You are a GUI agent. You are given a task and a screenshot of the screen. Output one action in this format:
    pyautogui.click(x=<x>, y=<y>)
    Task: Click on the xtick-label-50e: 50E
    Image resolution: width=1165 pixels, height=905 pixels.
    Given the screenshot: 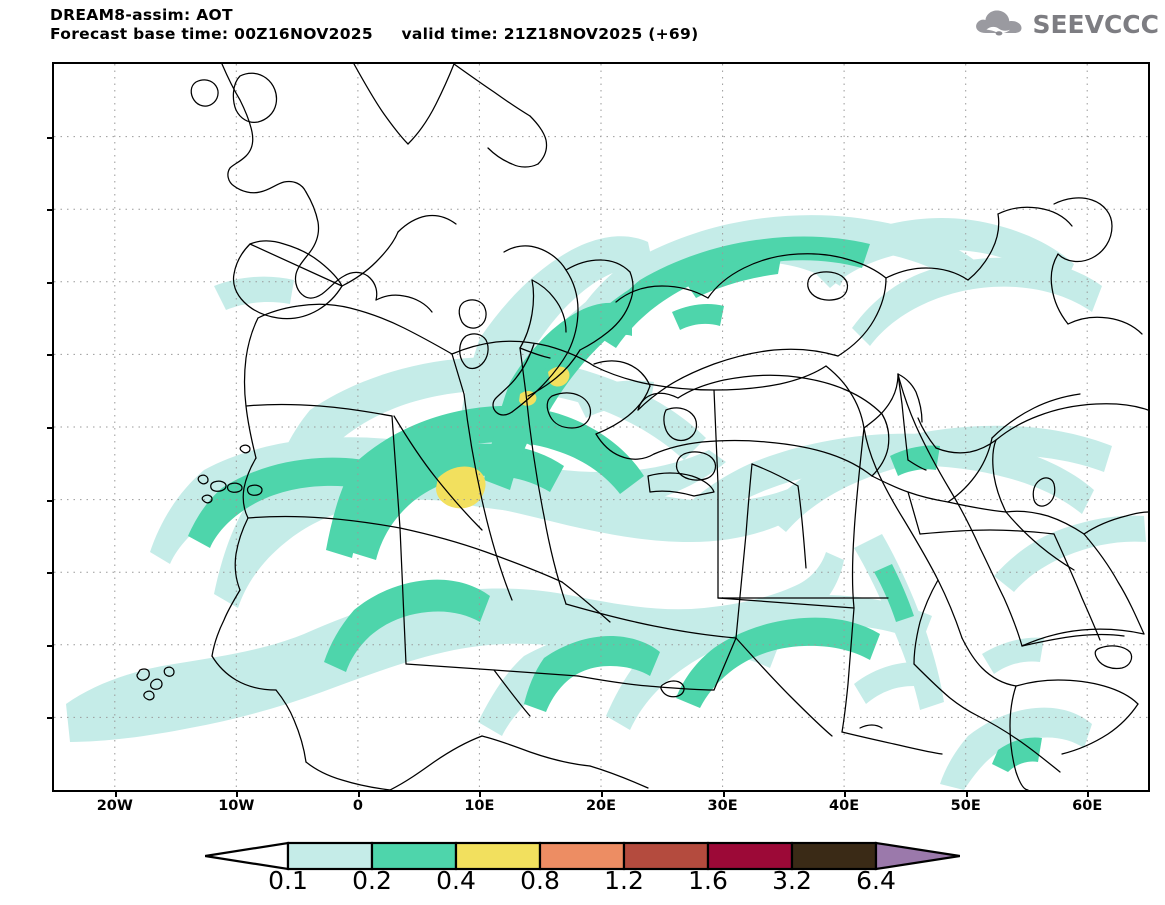 What is the action you would take?
    pyautogui.click(x=965, y=806)
    